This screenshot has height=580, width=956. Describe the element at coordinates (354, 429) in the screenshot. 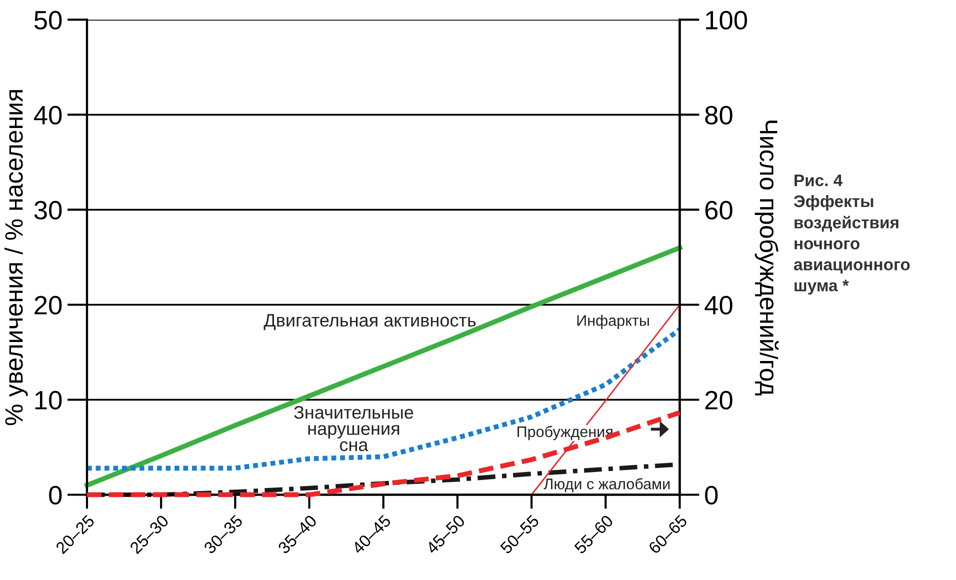

I see `series-label: Значительные нарушения сна` at that location.